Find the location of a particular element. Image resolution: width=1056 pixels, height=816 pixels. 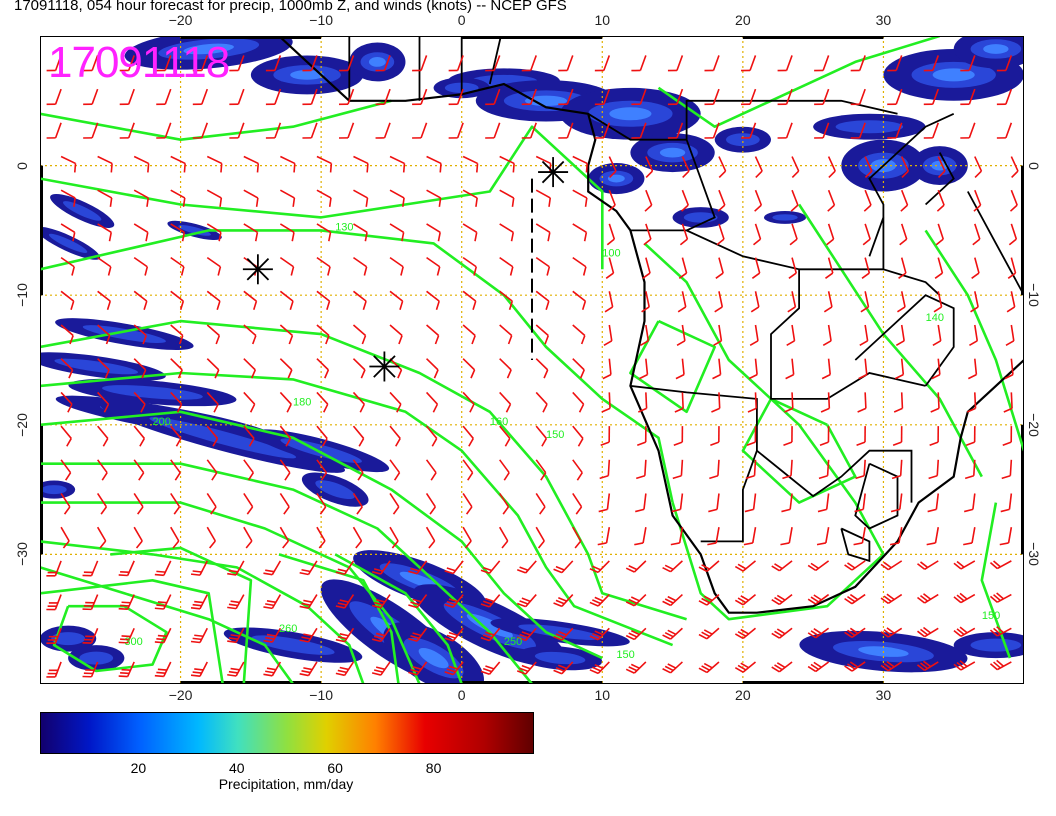

lon-tick-label-bottom: −20 is located at coordinates (180, 695).